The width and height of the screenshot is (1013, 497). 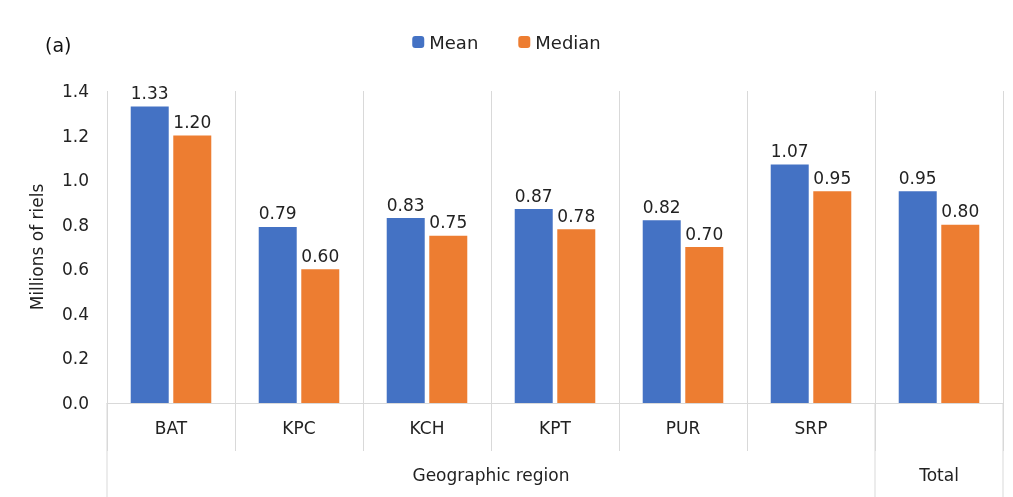 I want to click on x-tick-label: PUR, so click(x=683, y=427).